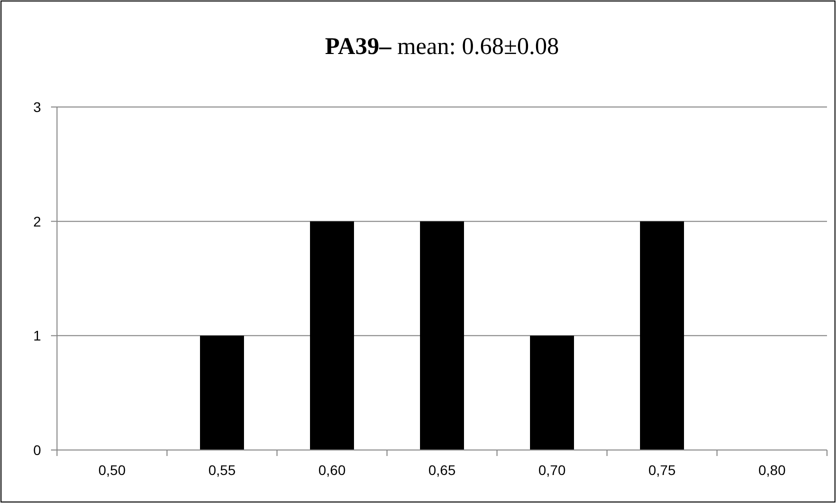  Describe the element at coordinates (37, 107) in the screenshot. I see `y-tick-label: 3` at that location.